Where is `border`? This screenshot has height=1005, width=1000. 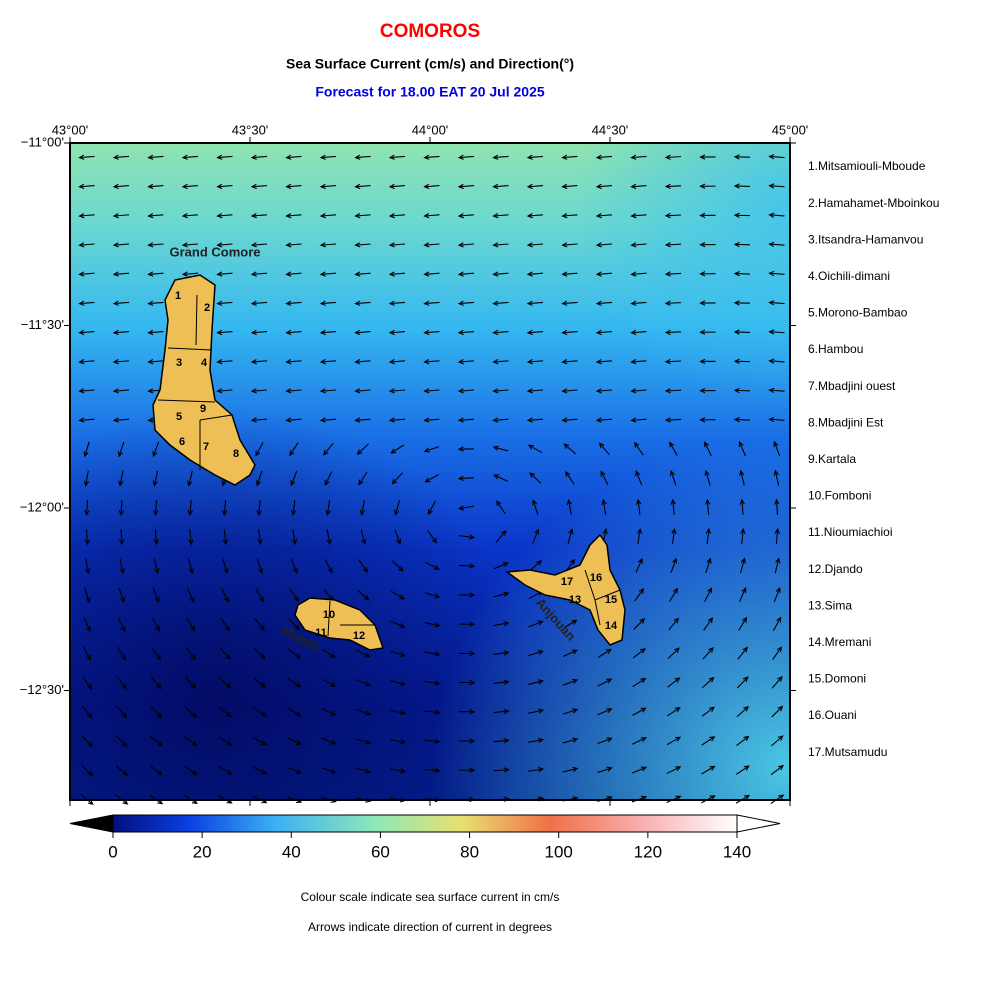
border is located at coordinates (351, 618).